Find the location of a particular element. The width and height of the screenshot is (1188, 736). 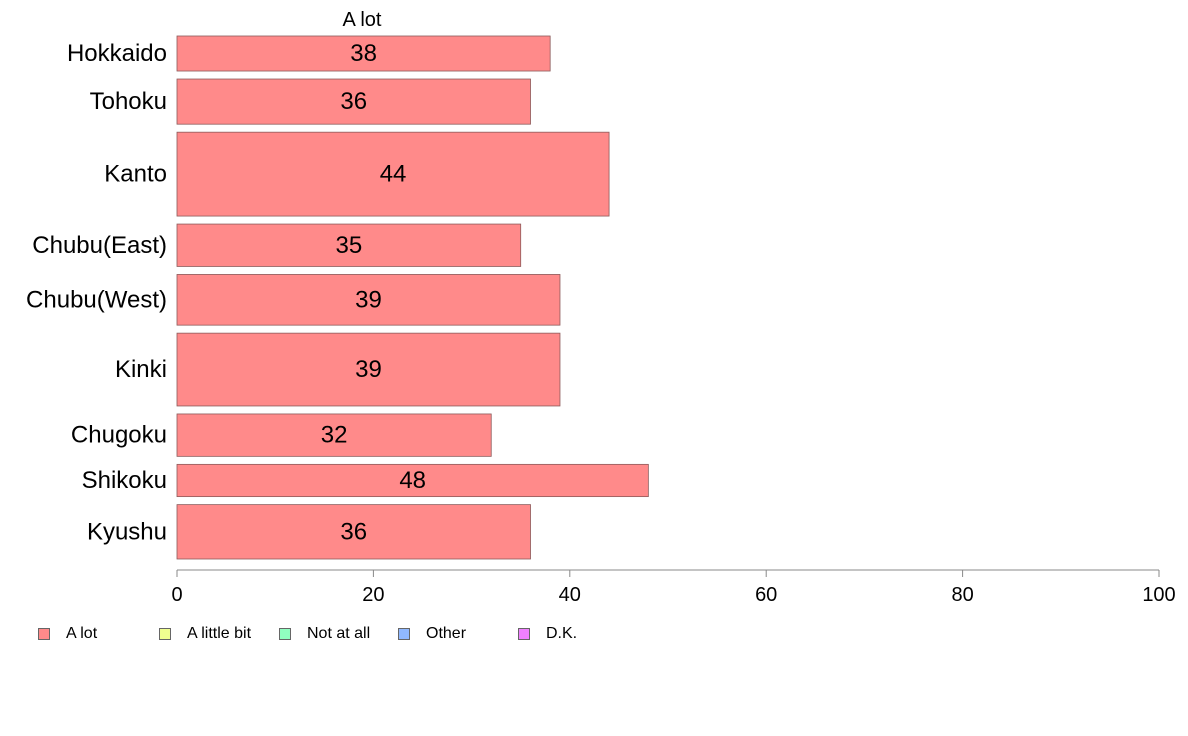

bar-a-lot-chugoku is located at coordinates (334, 435).